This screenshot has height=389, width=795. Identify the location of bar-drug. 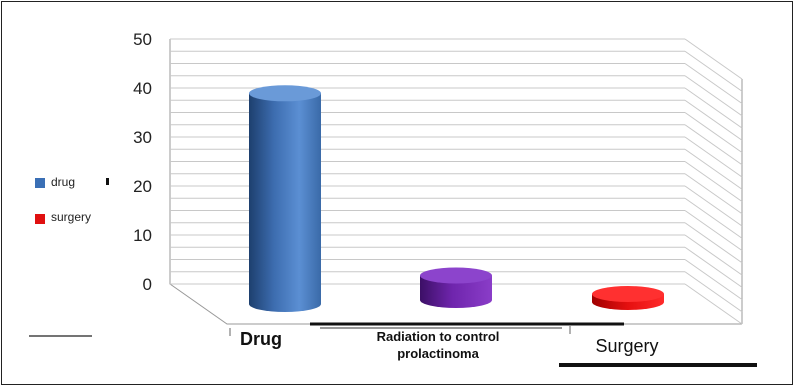
(285, 198).